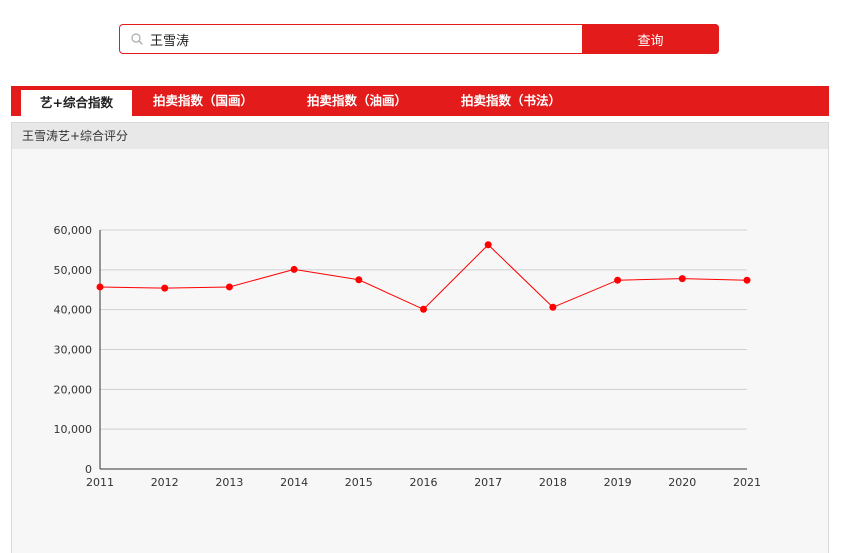  What do you see at coordinates (165, 482) in the screenshot?
I see `x-tick-label: 2012` at bounding box center [165, 482].